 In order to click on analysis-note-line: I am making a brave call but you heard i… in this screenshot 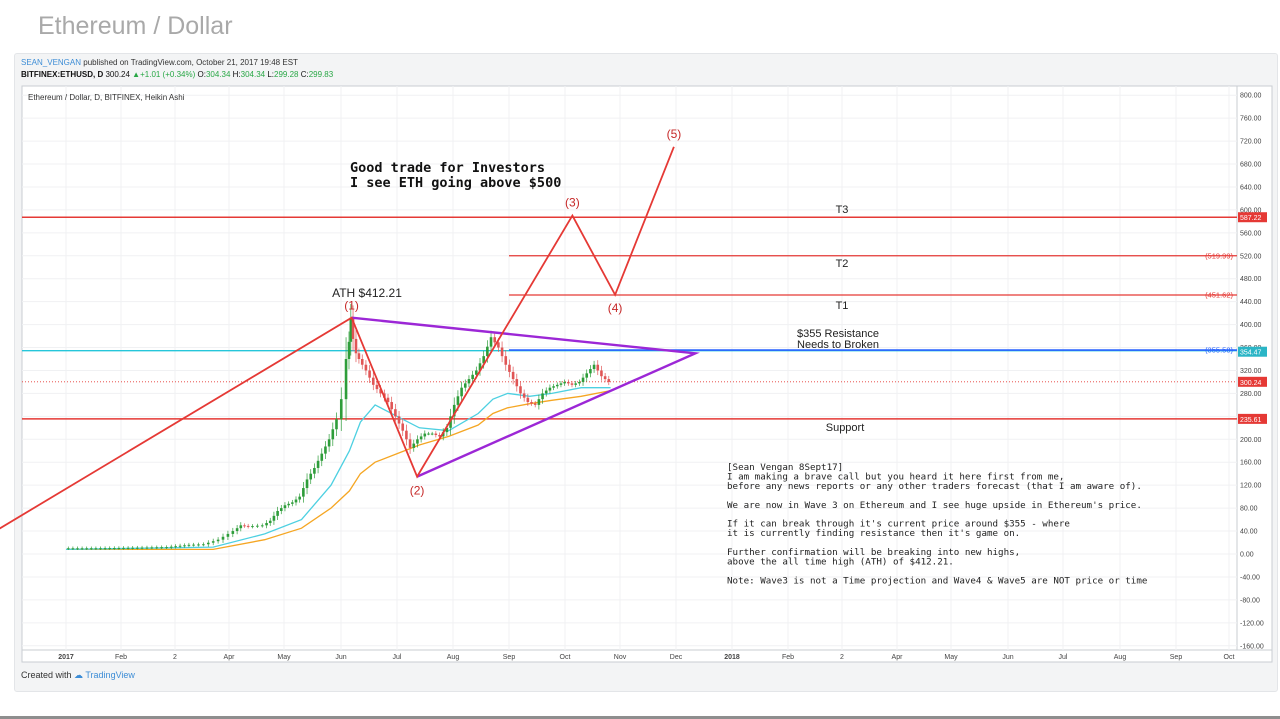, I will do `click(895, 476)`.